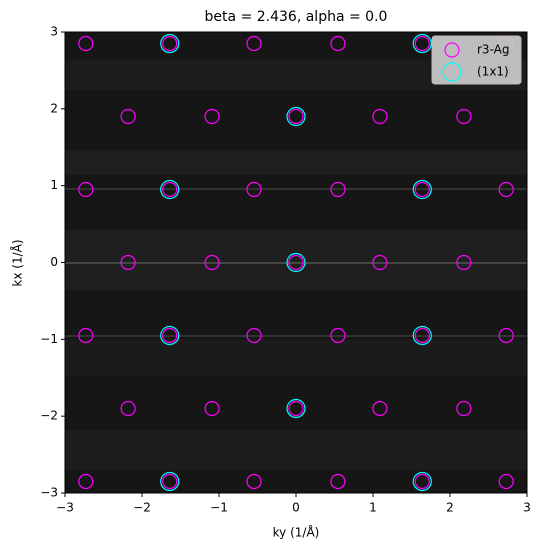  Describe the element at coordinates (54, 185) in the screenshot. I see `y-tick-label: 1` at that location.